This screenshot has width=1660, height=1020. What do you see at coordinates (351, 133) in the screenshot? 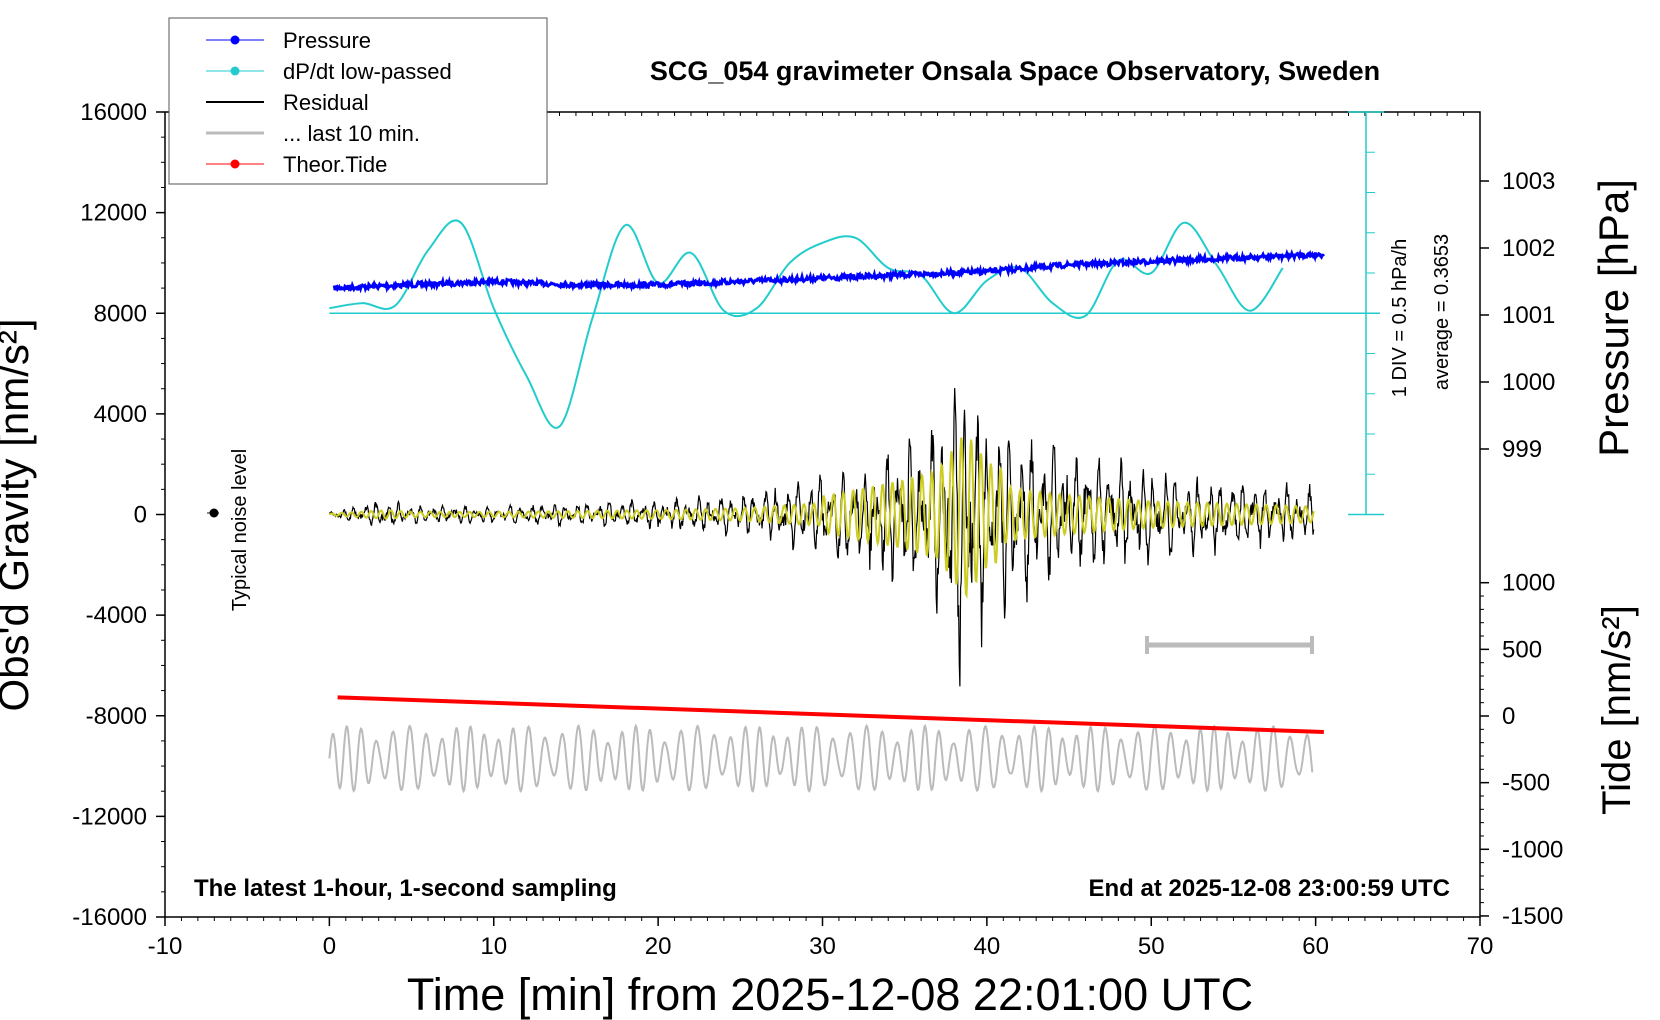
I see `legend-label: ... last 10 min.` at bounding box center [351, 133].